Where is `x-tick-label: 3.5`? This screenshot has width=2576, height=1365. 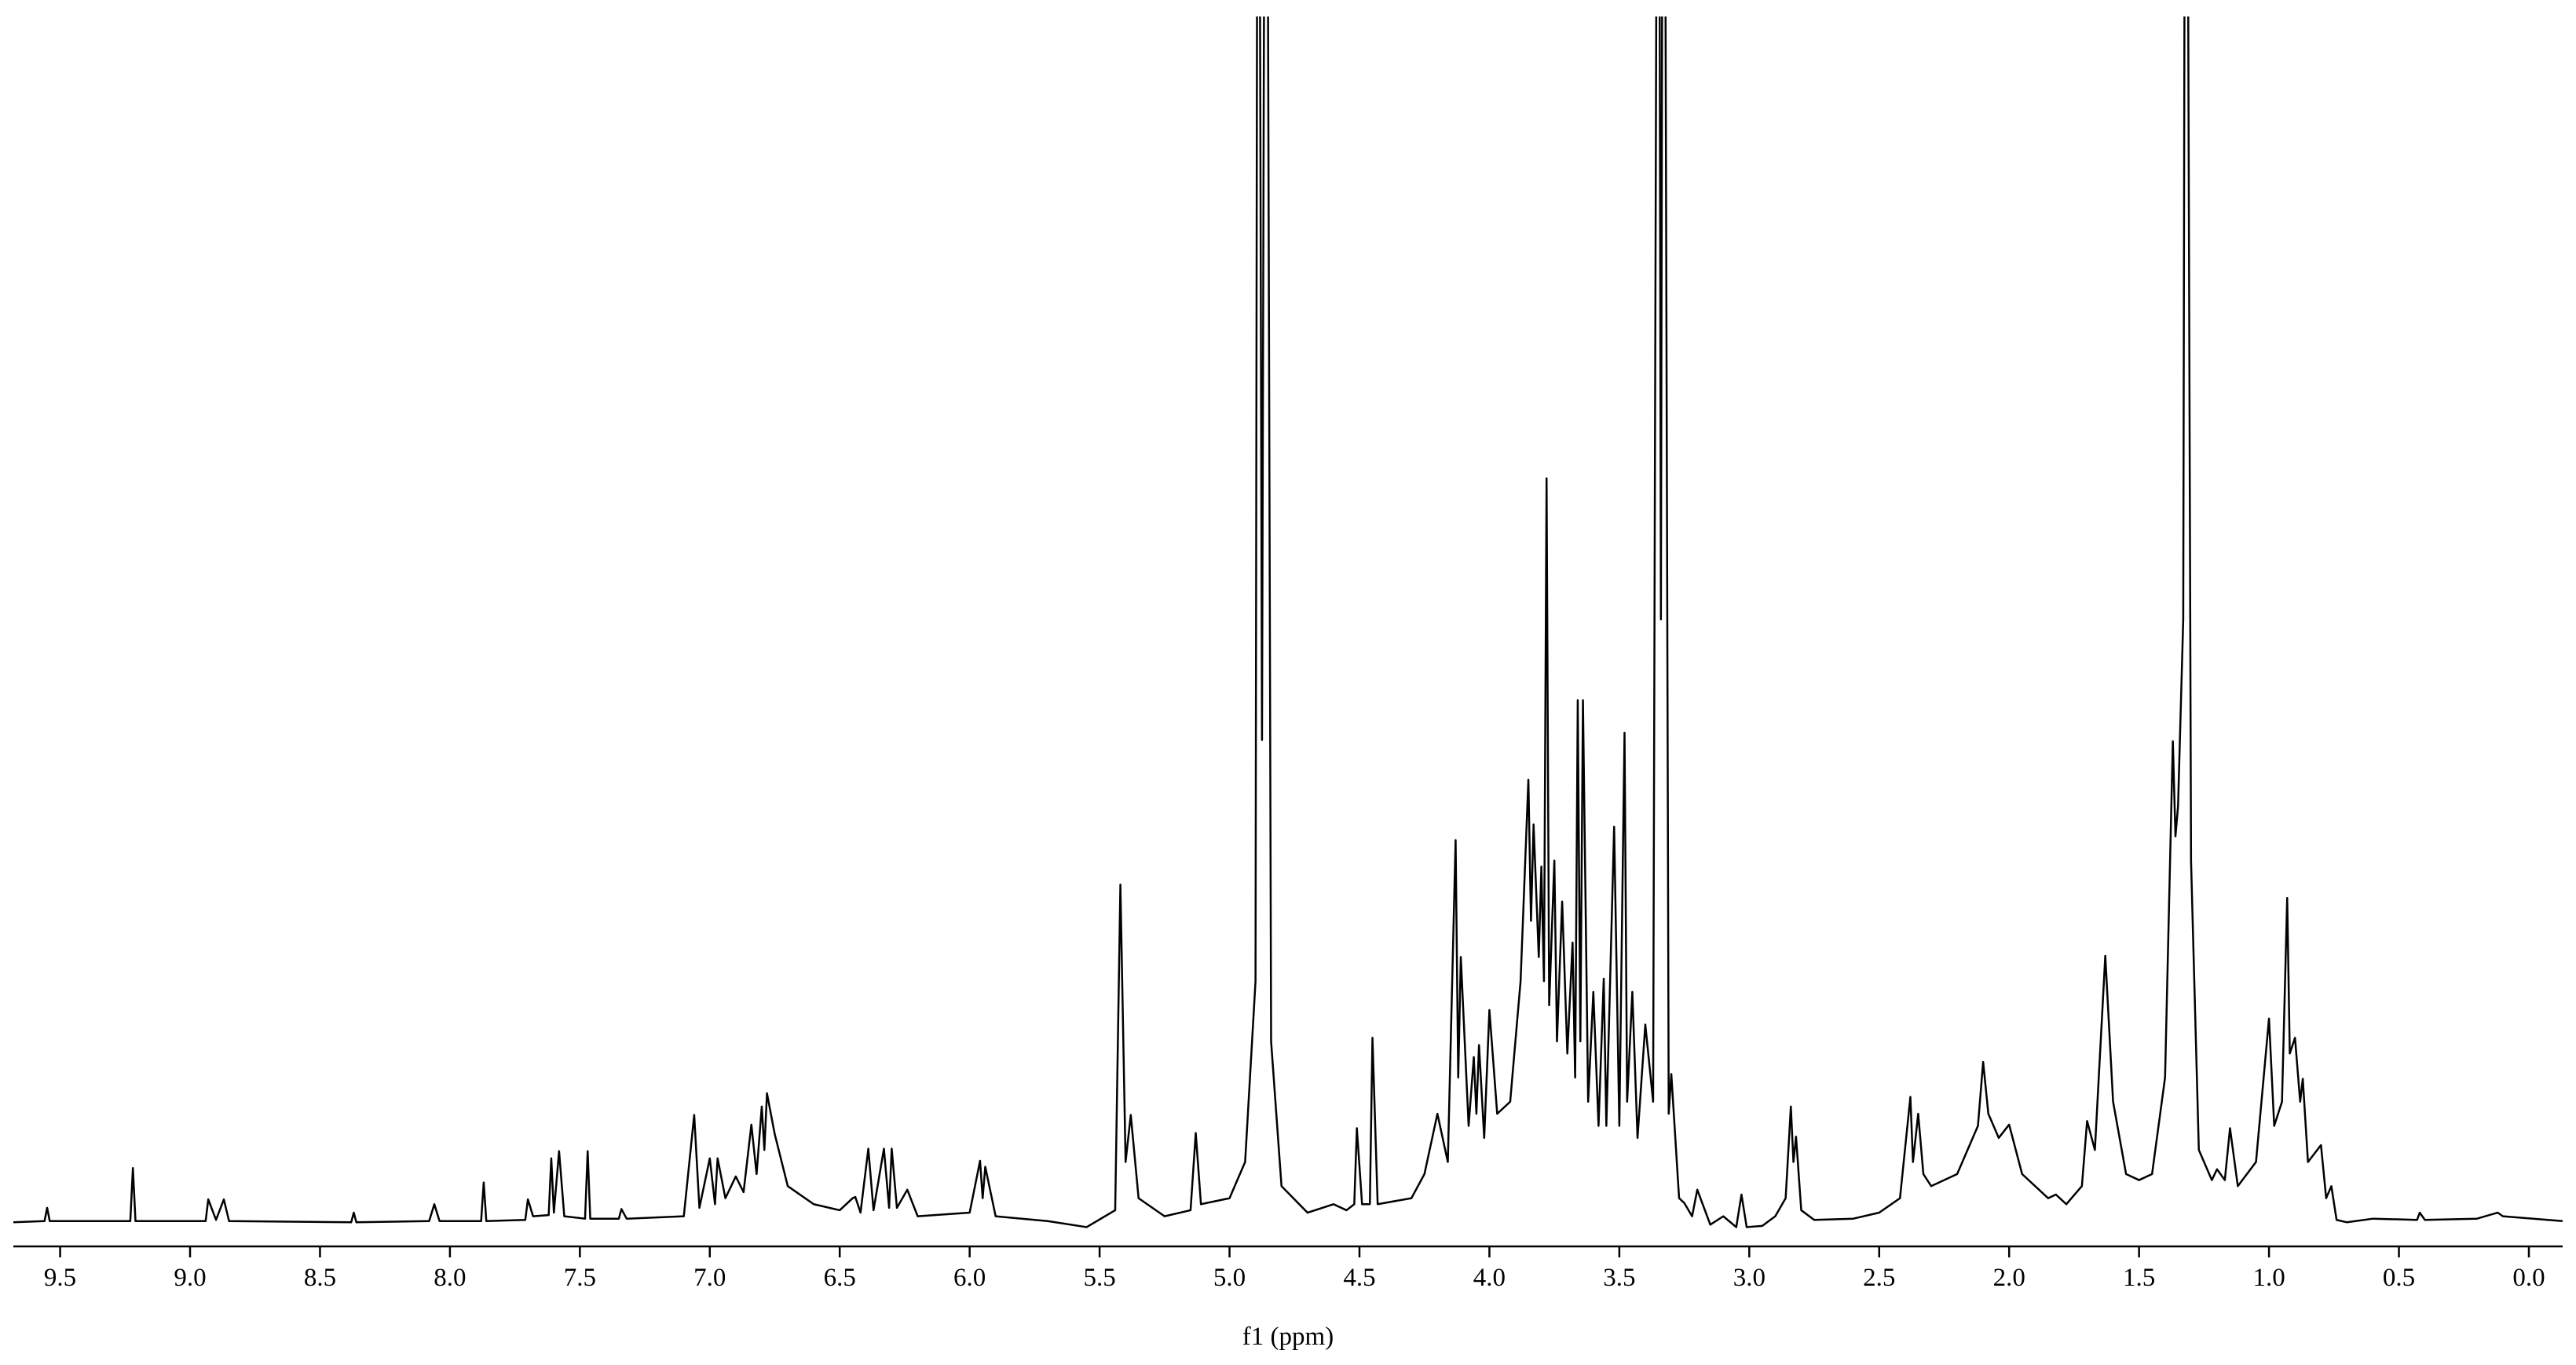 x-tick-label: 3.5 is located at coordinates (1619, 1278).